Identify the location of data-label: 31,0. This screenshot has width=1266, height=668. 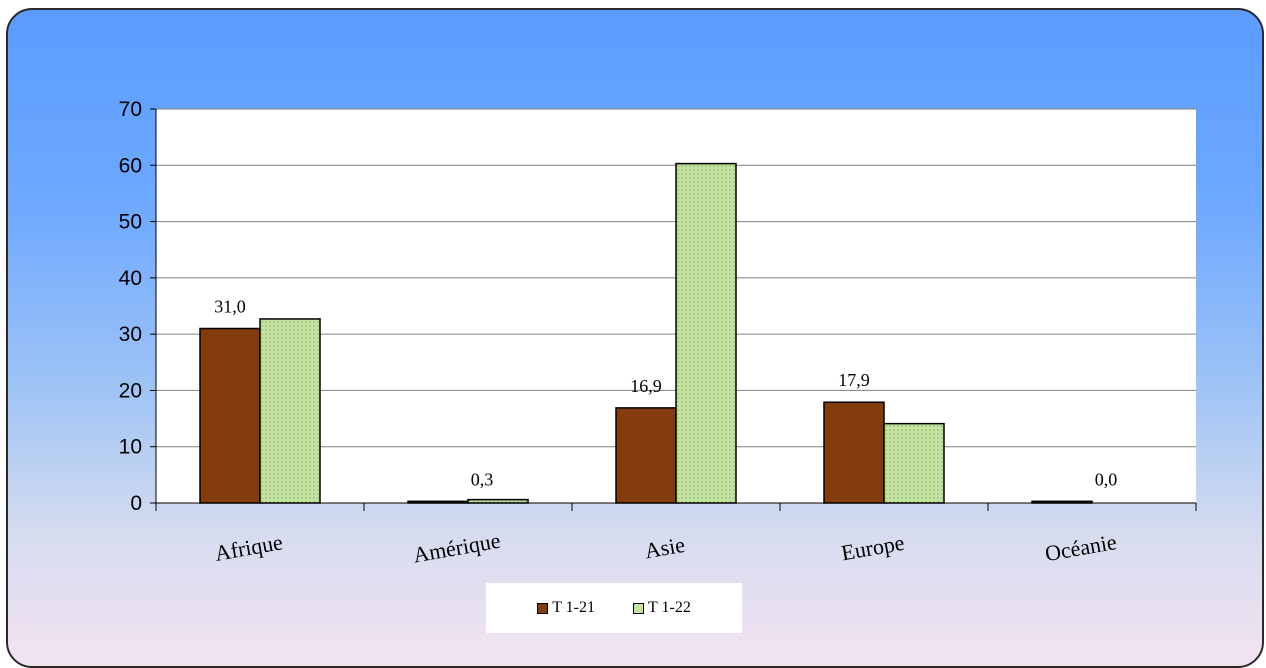
(230, 307).